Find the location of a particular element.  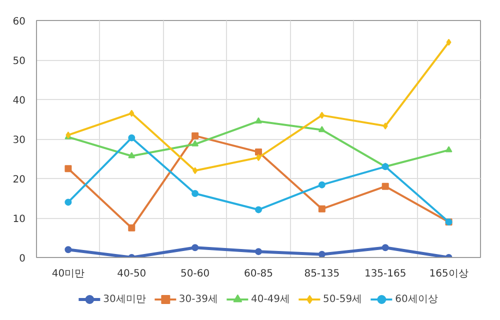

x-tick-label: 40미만 is located at coordinates (68, 274).